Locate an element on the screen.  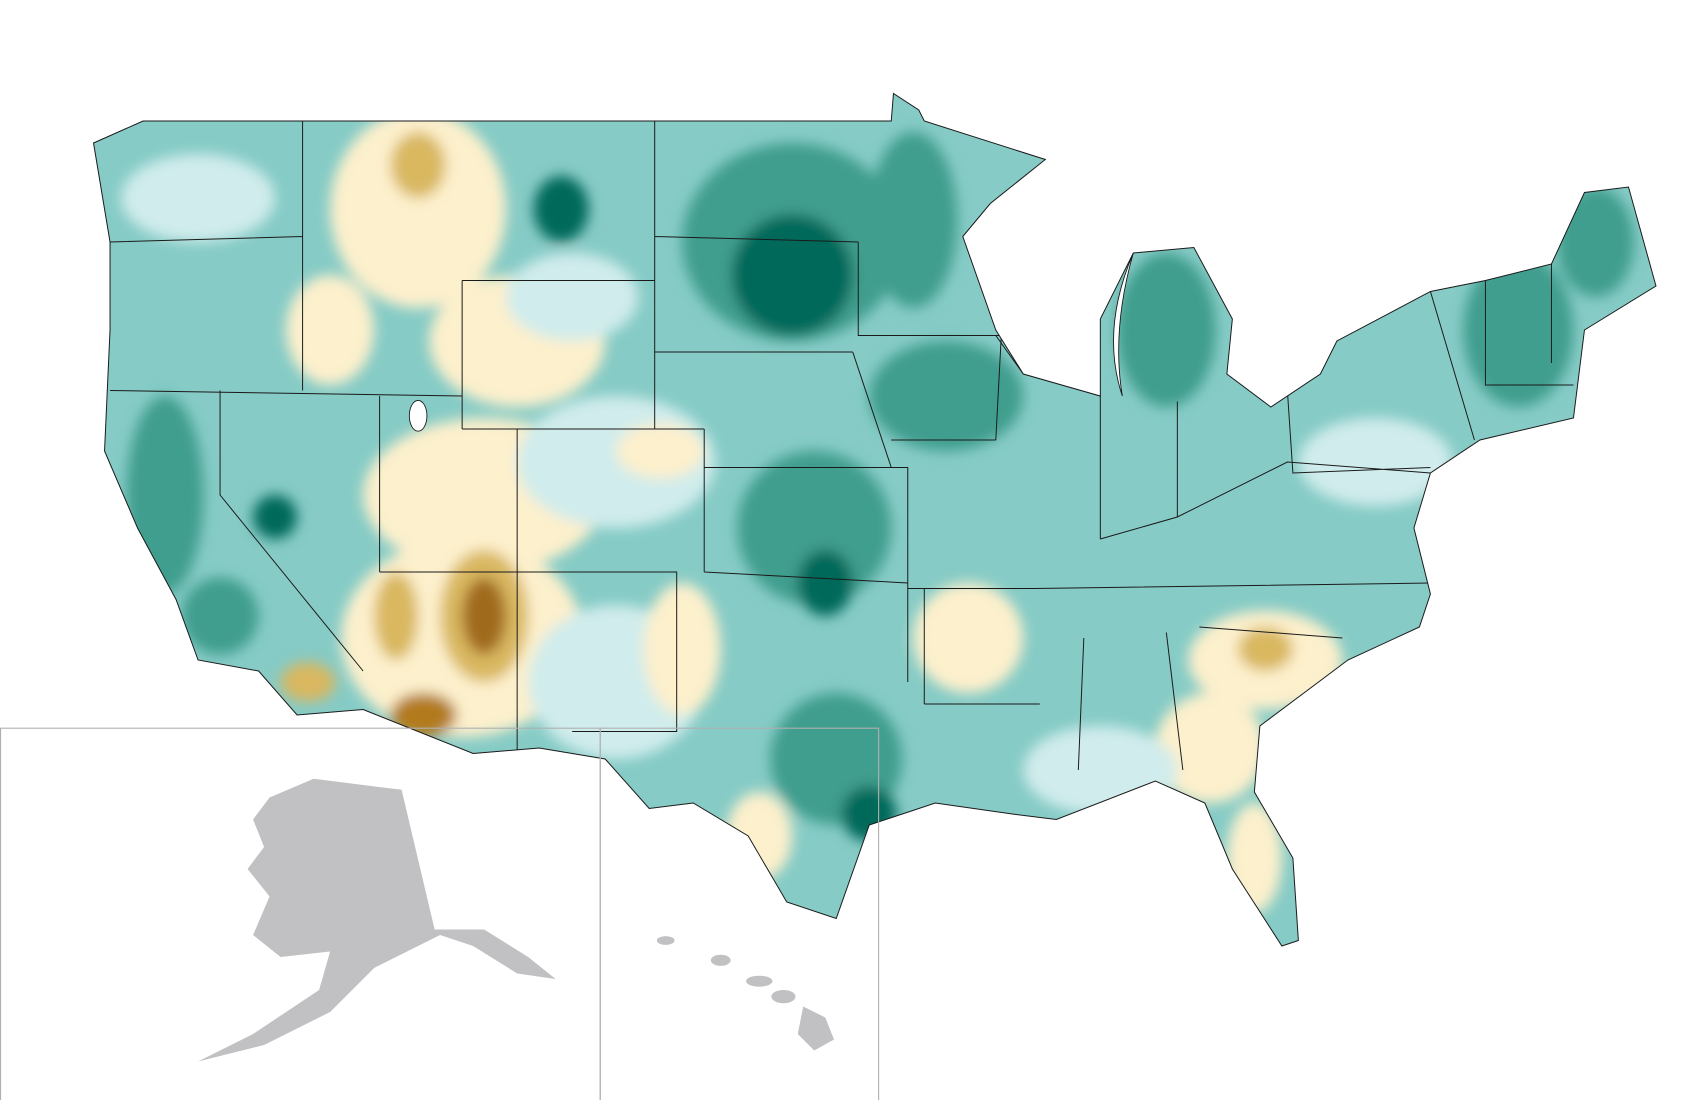
hawaii-inset-frame is located at coordinates (739, 913).